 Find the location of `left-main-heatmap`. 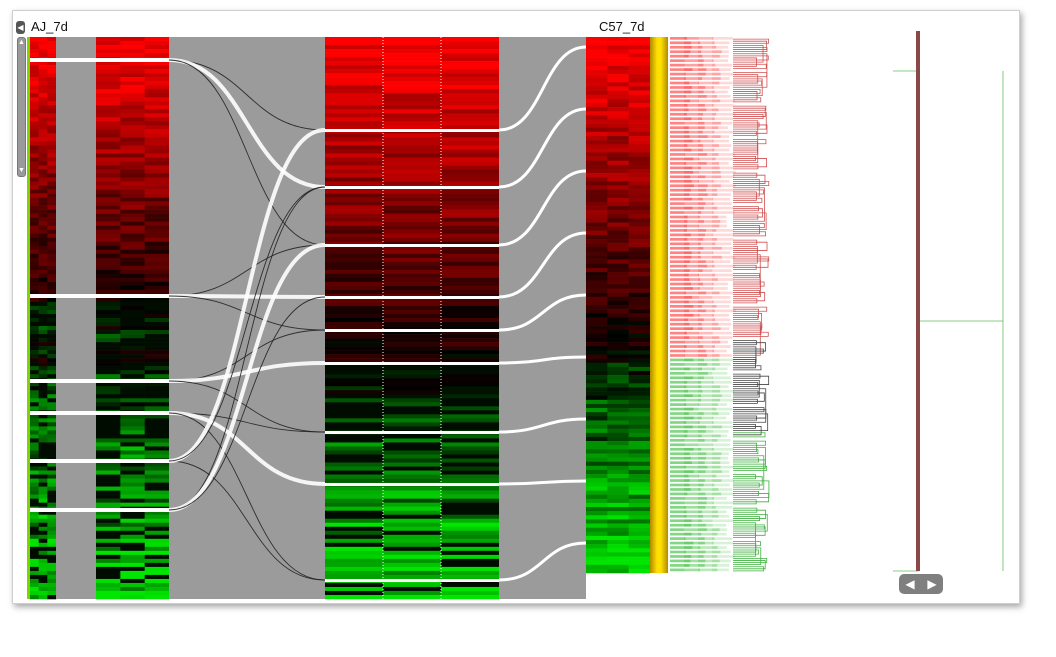

left-main-heatmap is located at coordinates (133, 318).